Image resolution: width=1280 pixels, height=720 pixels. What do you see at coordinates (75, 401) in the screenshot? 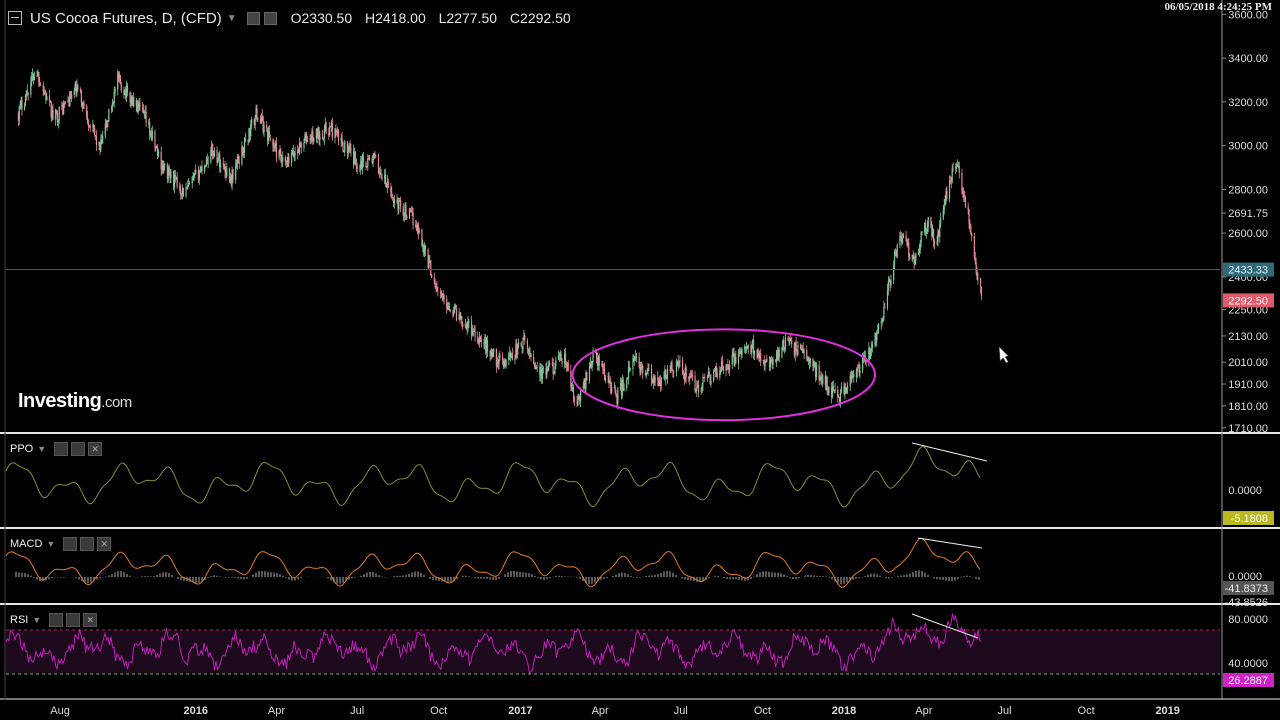
I see `investing-logo: Investing.com` at bounding box center [75, 401].